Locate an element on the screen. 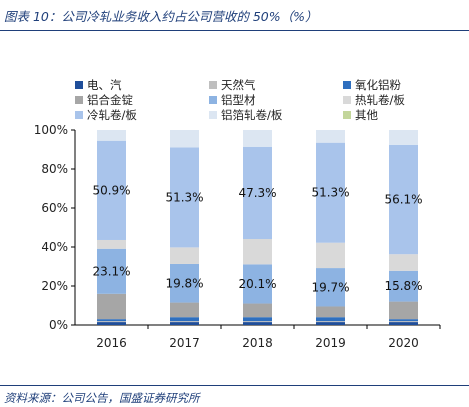 This screenshot has width=469, height=407. data-label: 23.1% is located at coordinates (111, 271).